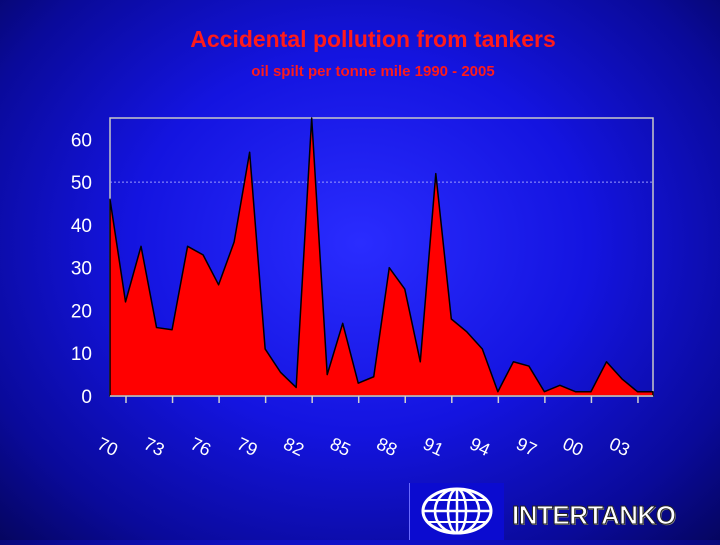 Image resolution: width=720 pixels, height=545 pixels. Describe the element at coordinates (81, 140) in the screenshot. I see `y-tick-label: 60` at that location.